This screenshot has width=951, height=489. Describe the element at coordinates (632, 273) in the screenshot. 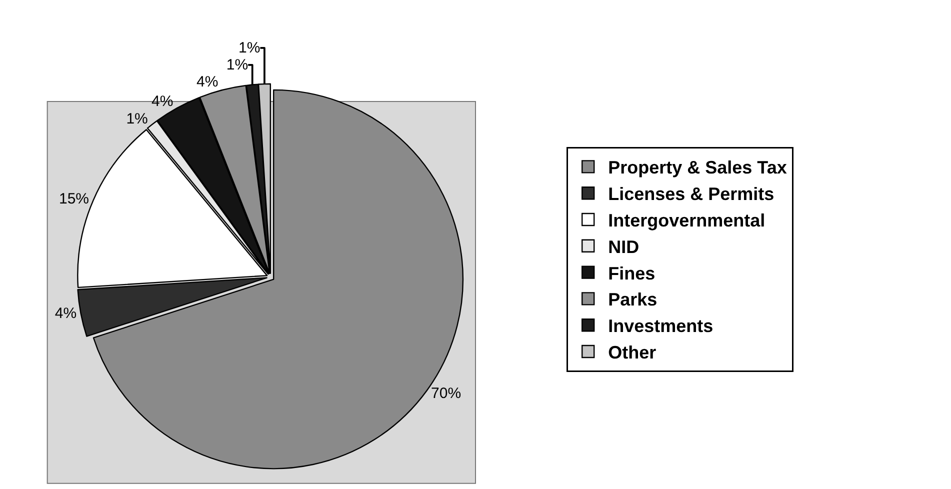

I see `legend-label: Fines` at that location.